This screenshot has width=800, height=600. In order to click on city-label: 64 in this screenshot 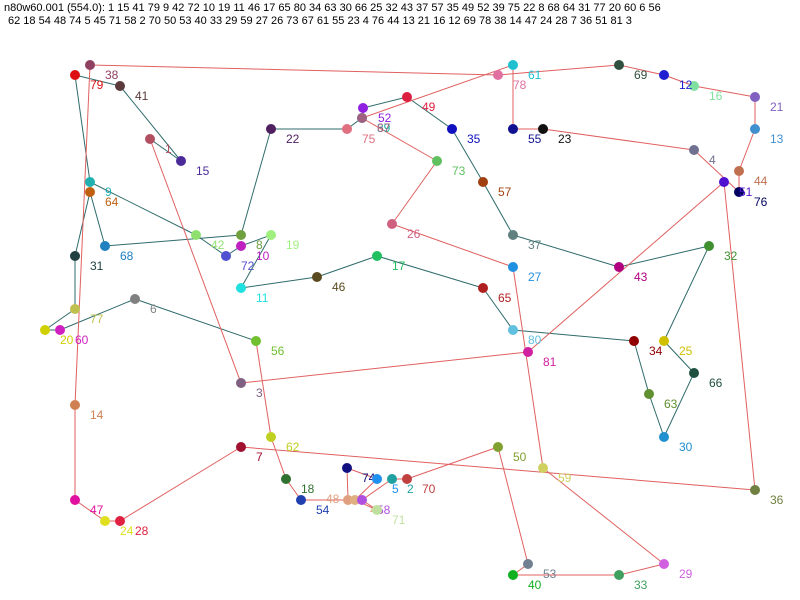, I will do `click(112, 202)`.